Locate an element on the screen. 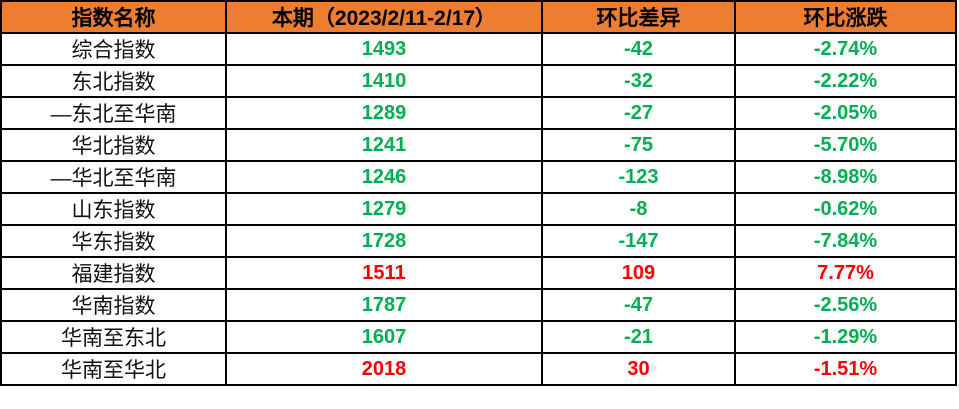 Image resolution: width=959 pixels, height=409 pixels. table-row: 综合指数 1493 -42 -2.74% is located at coordinates (478, 49).